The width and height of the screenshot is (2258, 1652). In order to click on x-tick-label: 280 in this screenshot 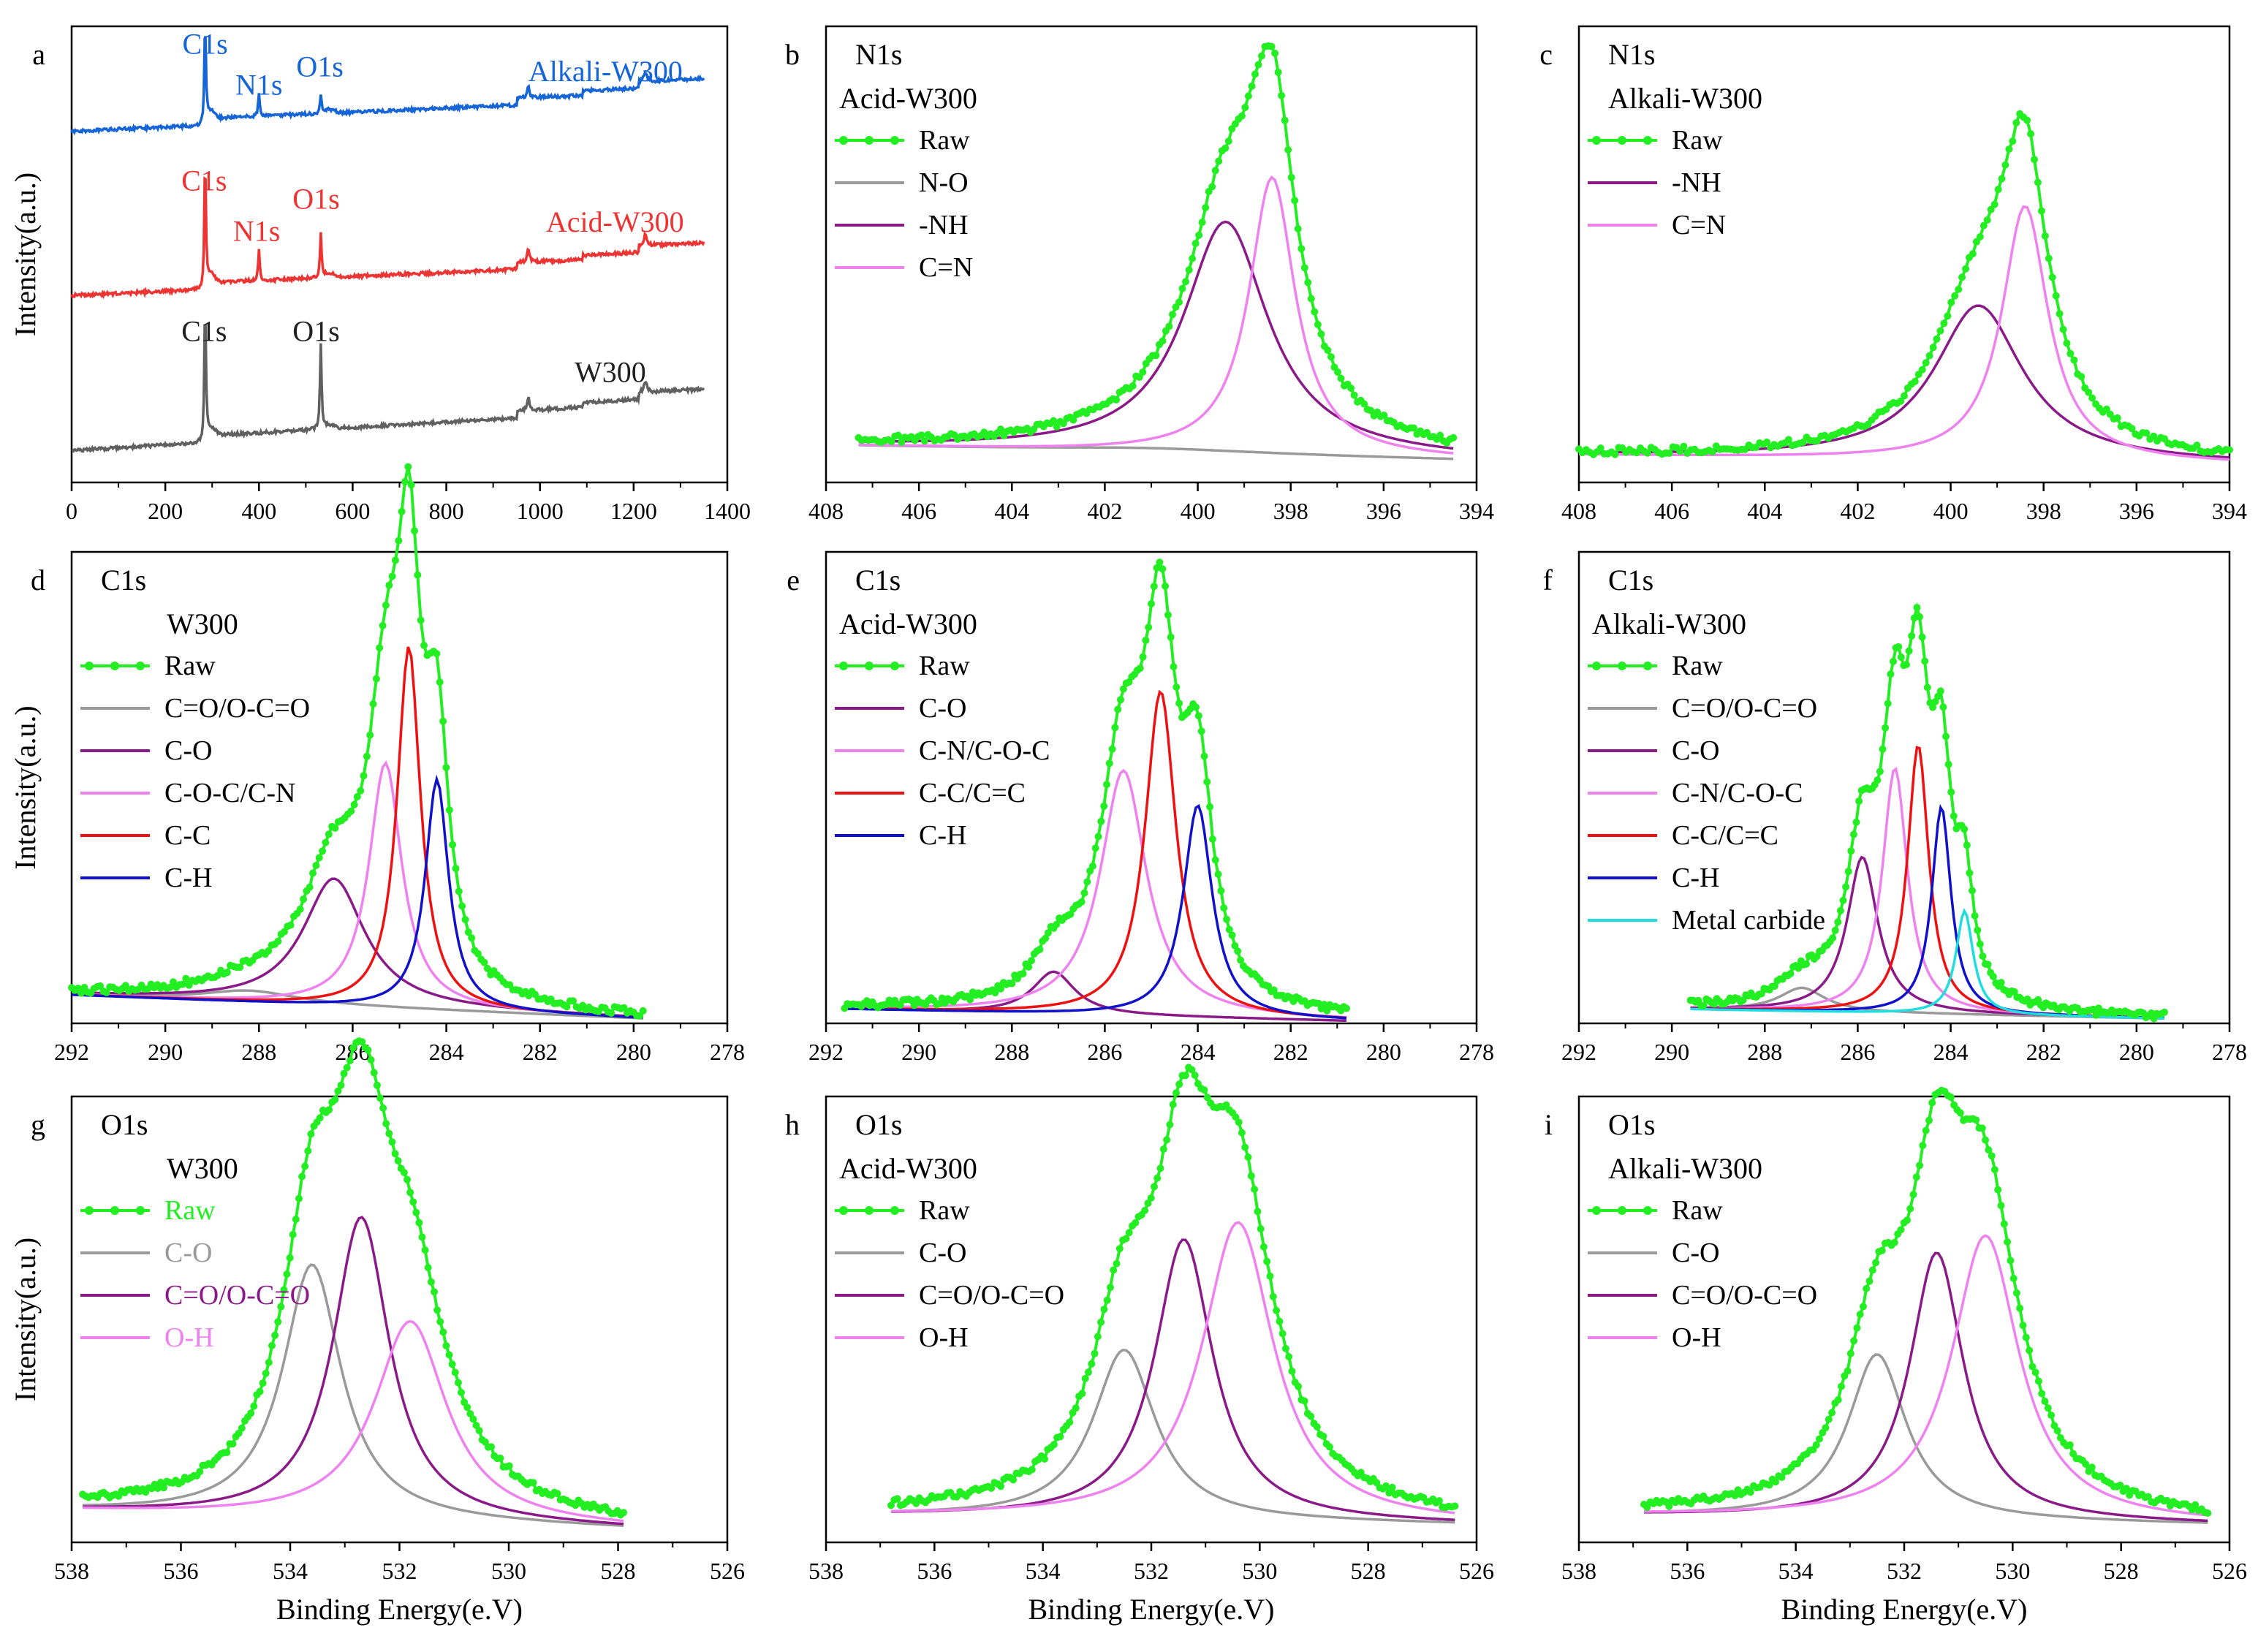, I will do `click(2136, 1052)`.